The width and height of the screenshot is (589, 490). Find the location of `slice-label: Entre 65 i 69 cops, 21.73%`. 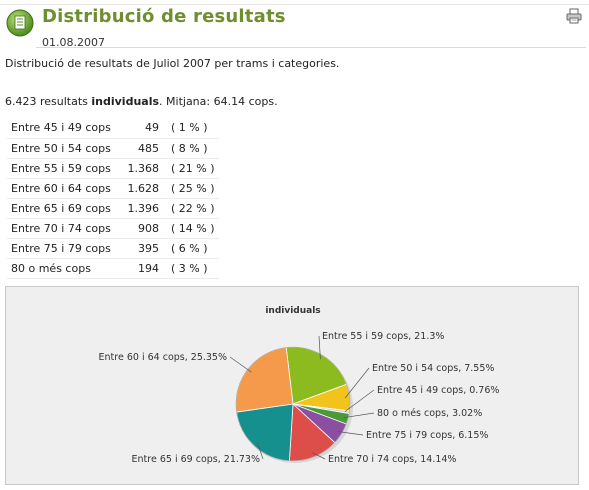

slice-label: Entre 65 i 69 cops, 21.73% is located at coordinates (196, 459).